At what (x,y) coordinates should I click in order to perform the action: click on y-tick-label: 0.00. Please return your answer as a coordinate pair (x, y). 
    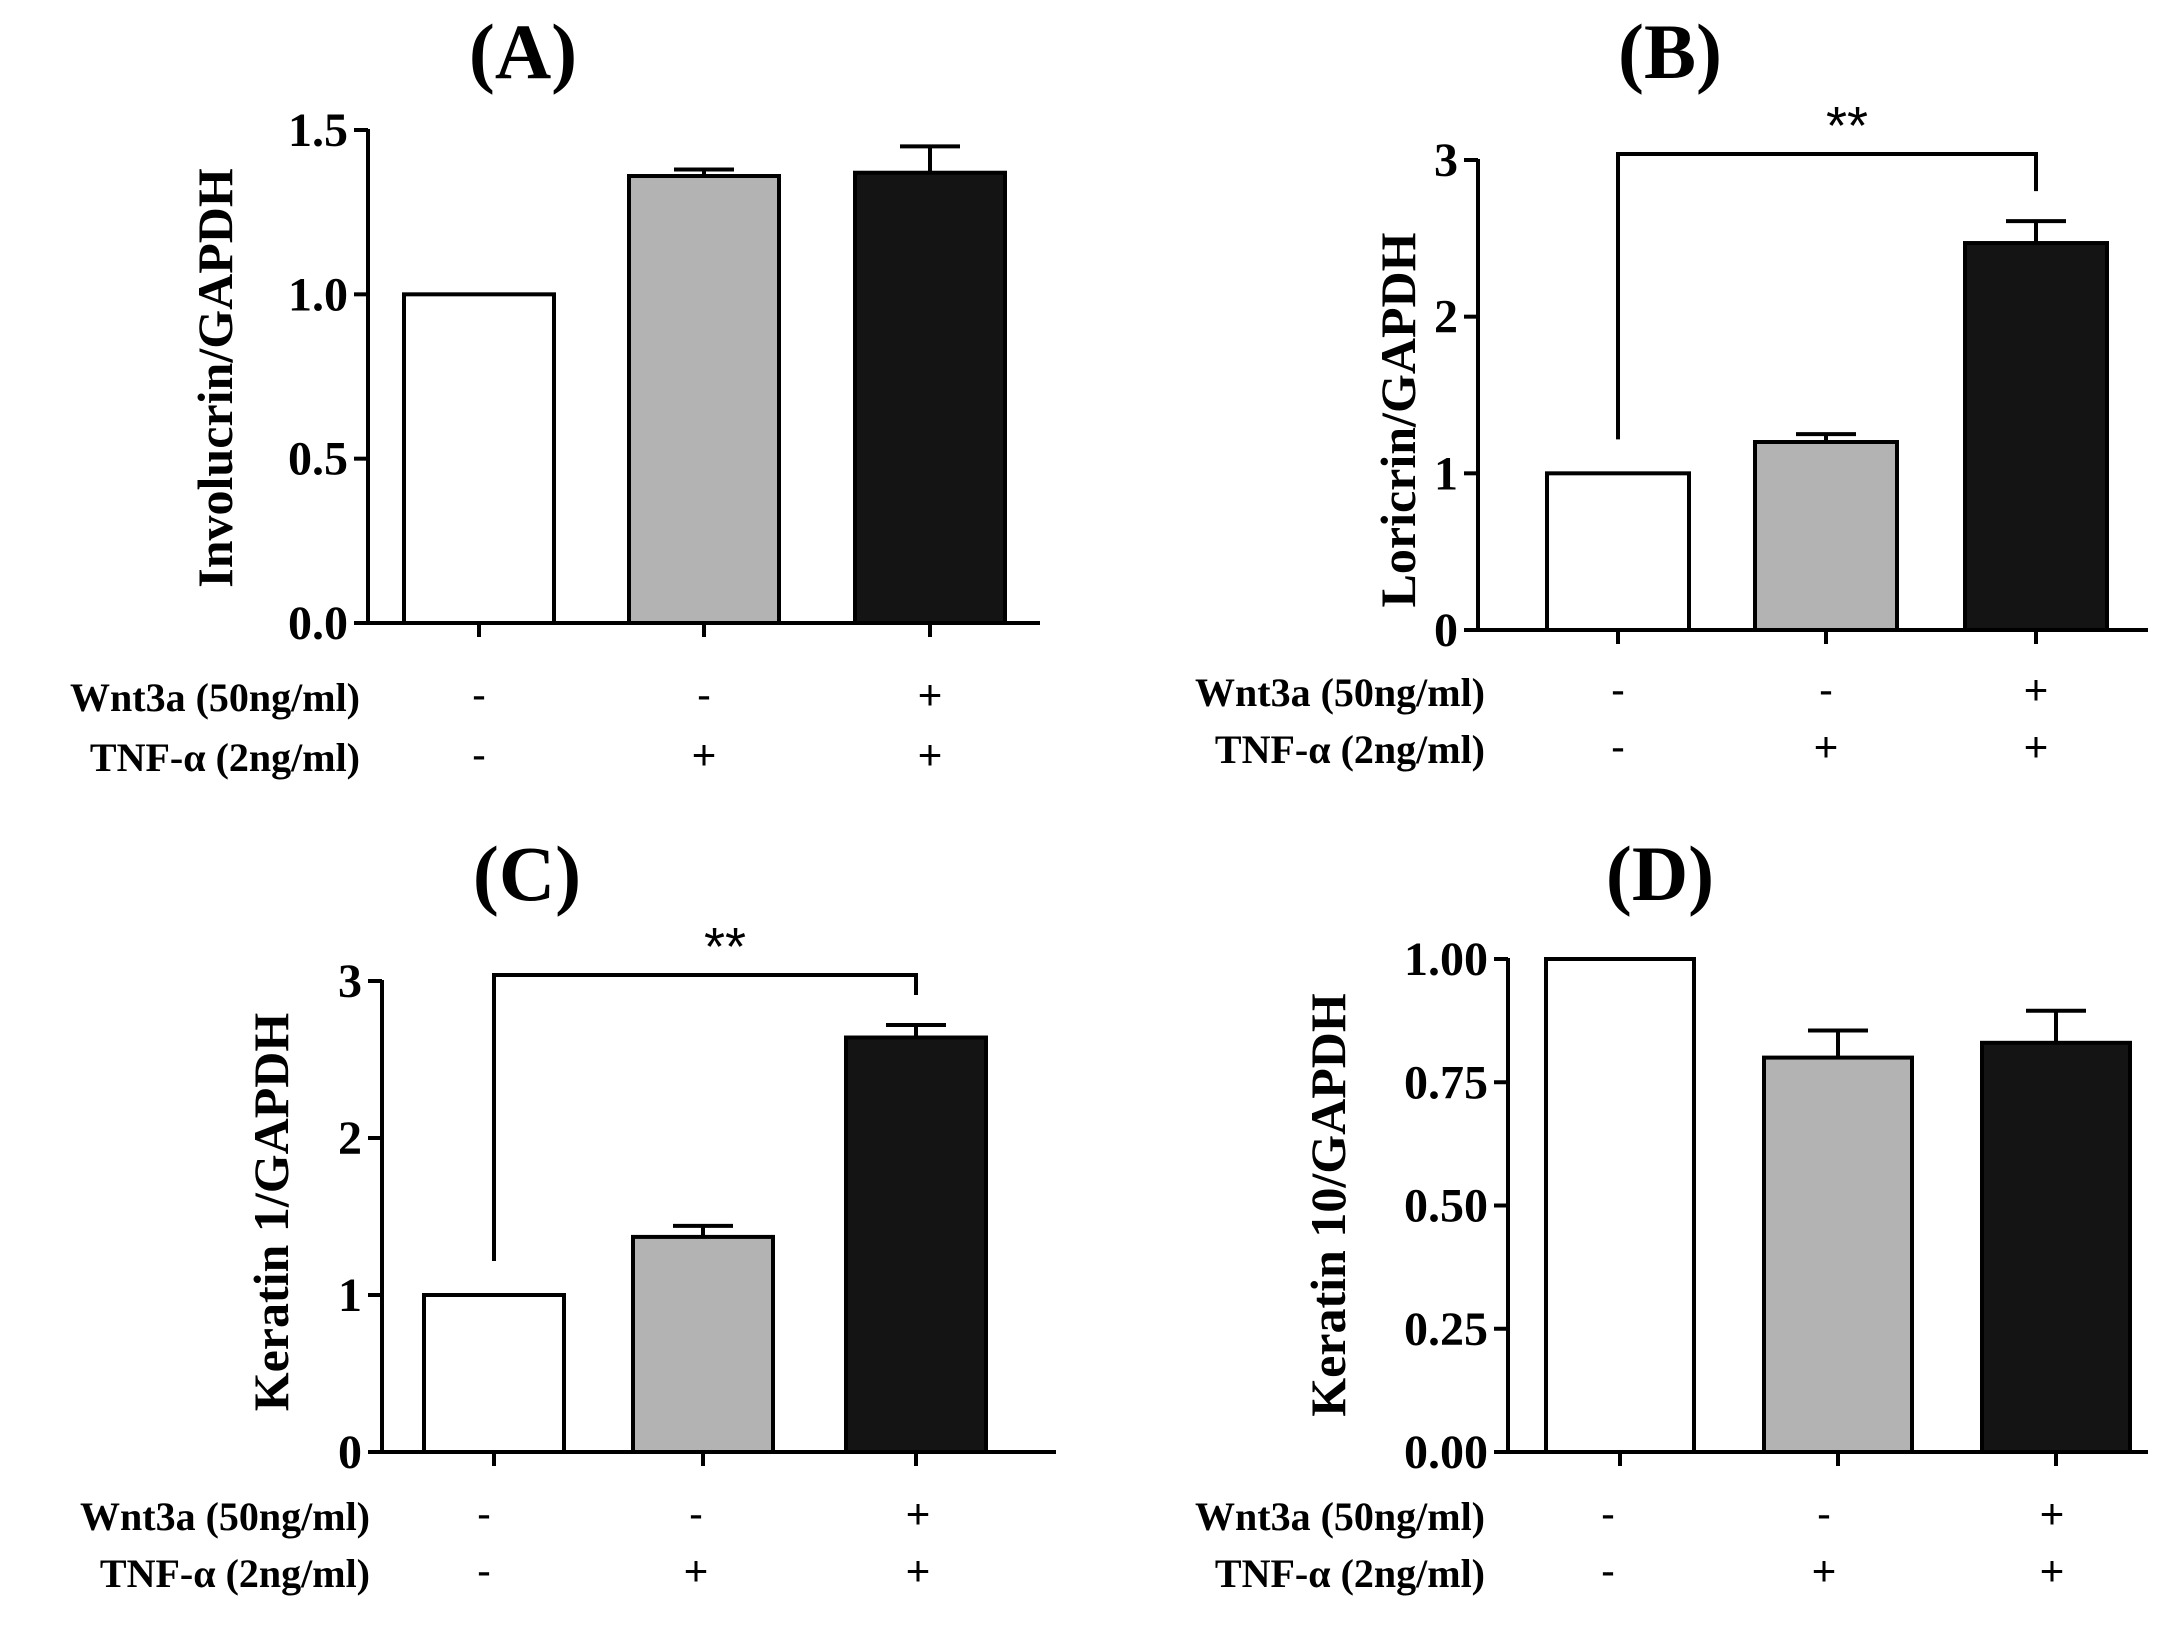
    Looking at the image, I should click on (1446, 1452).